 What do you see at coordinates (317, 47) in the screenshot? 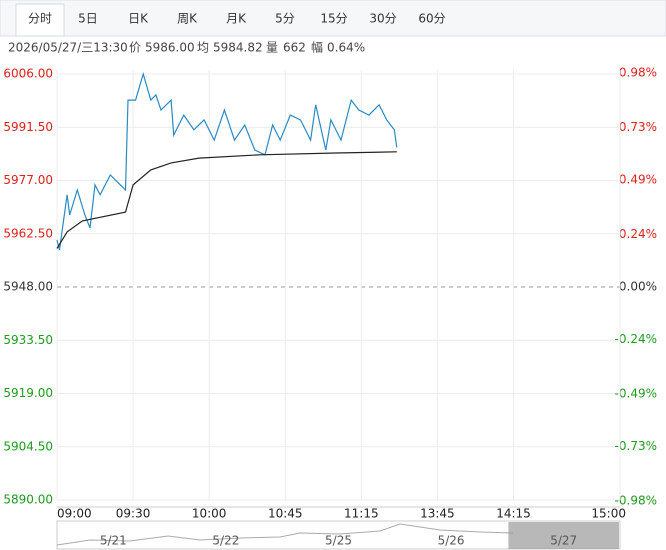
I see `info-label: 幅` at bounding box center [317, 47].